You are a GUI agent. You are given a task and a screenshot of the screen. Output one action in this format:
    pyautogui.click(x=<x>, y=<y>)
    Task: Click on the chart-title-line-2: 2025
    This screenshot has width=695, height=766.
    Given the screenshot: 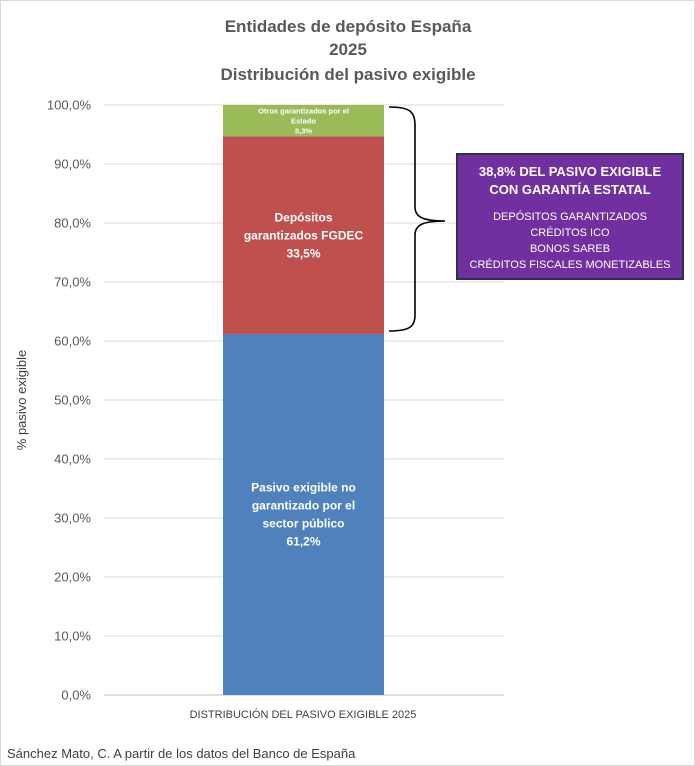 What is the action you would take?
    pyautogui.click(x=348, y=49)
    